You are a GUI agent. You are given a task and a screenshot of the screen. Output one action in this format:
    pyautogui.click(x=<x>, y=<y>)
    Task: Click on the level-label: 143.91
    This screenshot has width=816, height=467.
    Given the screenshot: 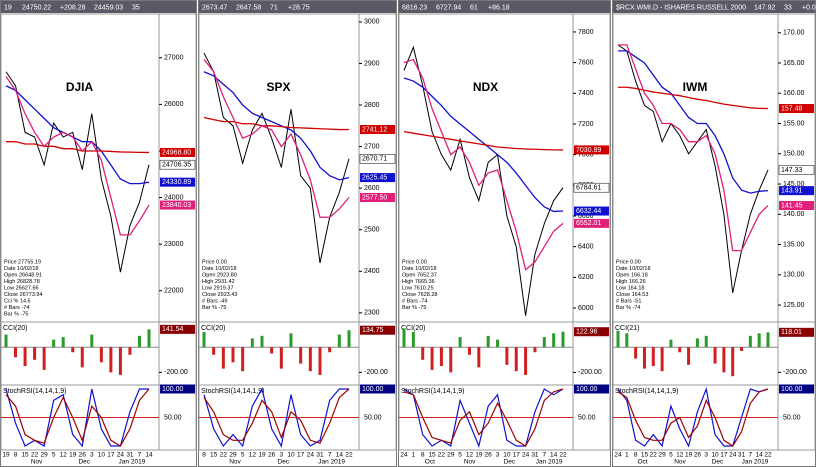 What is the action you would take?
    pyautogui.click(x=792, y=190)
    